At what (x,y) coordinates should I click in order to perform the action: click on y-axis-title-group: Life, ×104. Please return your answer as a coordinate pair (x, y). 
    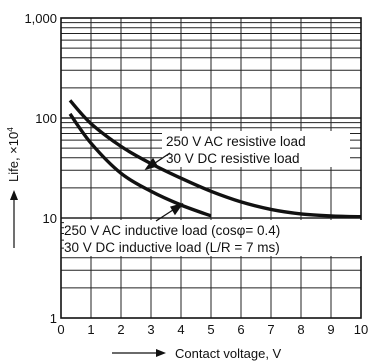
    Looking at the image, I should click on (13, 187).